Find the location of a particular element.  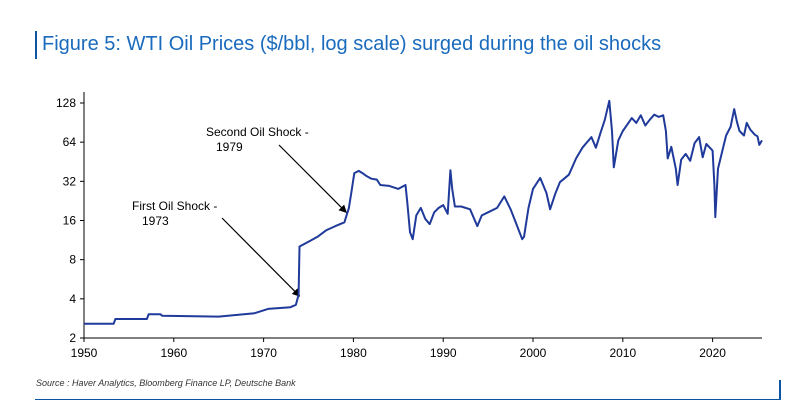

title-accent-bar is located at coordinates (36, 45).